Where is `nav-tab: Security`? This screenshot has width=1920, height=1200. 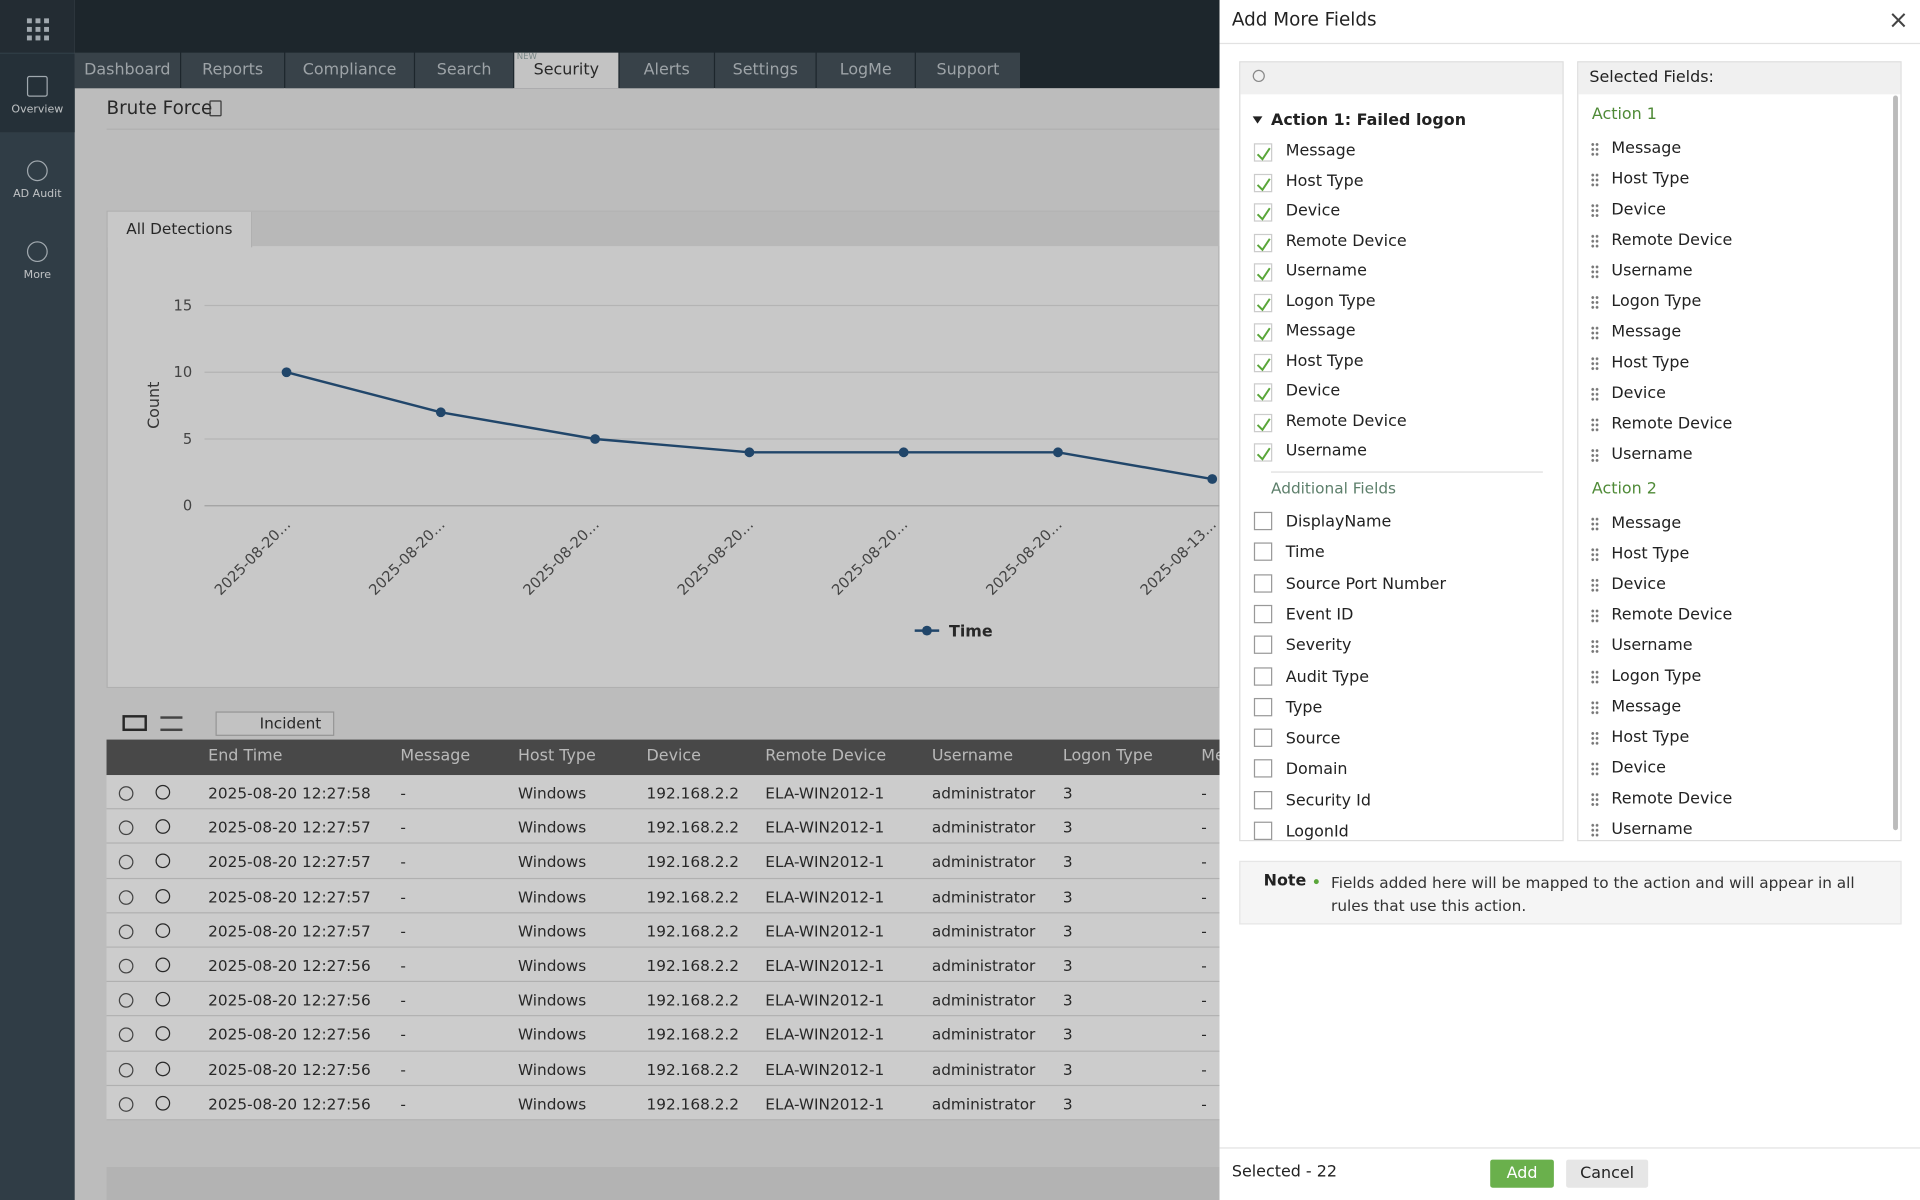 nav-tab: Security is located at coordinates (566, 70).